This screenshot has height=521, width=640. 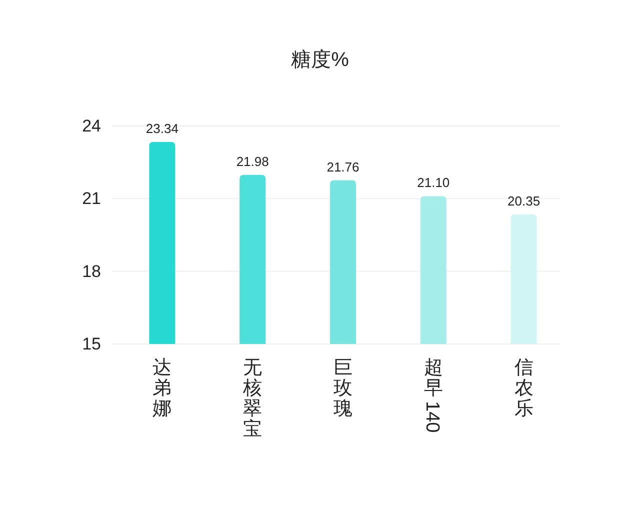 What do you see at coordinates (524, 200) in the screenshot?
I see `data-label: 20.35` at bounding box center [524, 200].